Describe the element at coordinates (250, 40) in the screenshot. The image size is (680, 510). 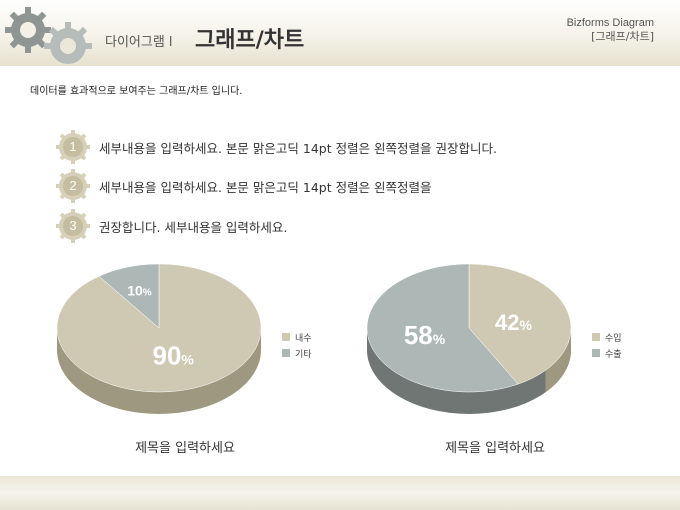
I see `page-title: 그래프/차트` at that location.